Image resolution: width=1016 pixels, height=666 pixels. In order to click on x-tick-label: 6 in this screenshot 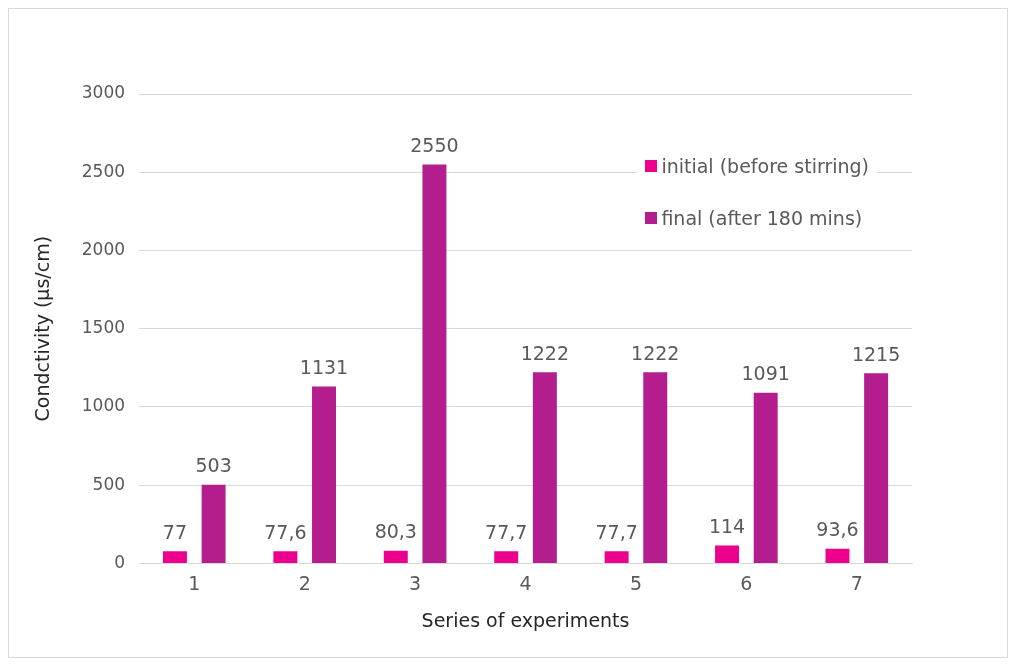, I will do `click(746, 582)`.